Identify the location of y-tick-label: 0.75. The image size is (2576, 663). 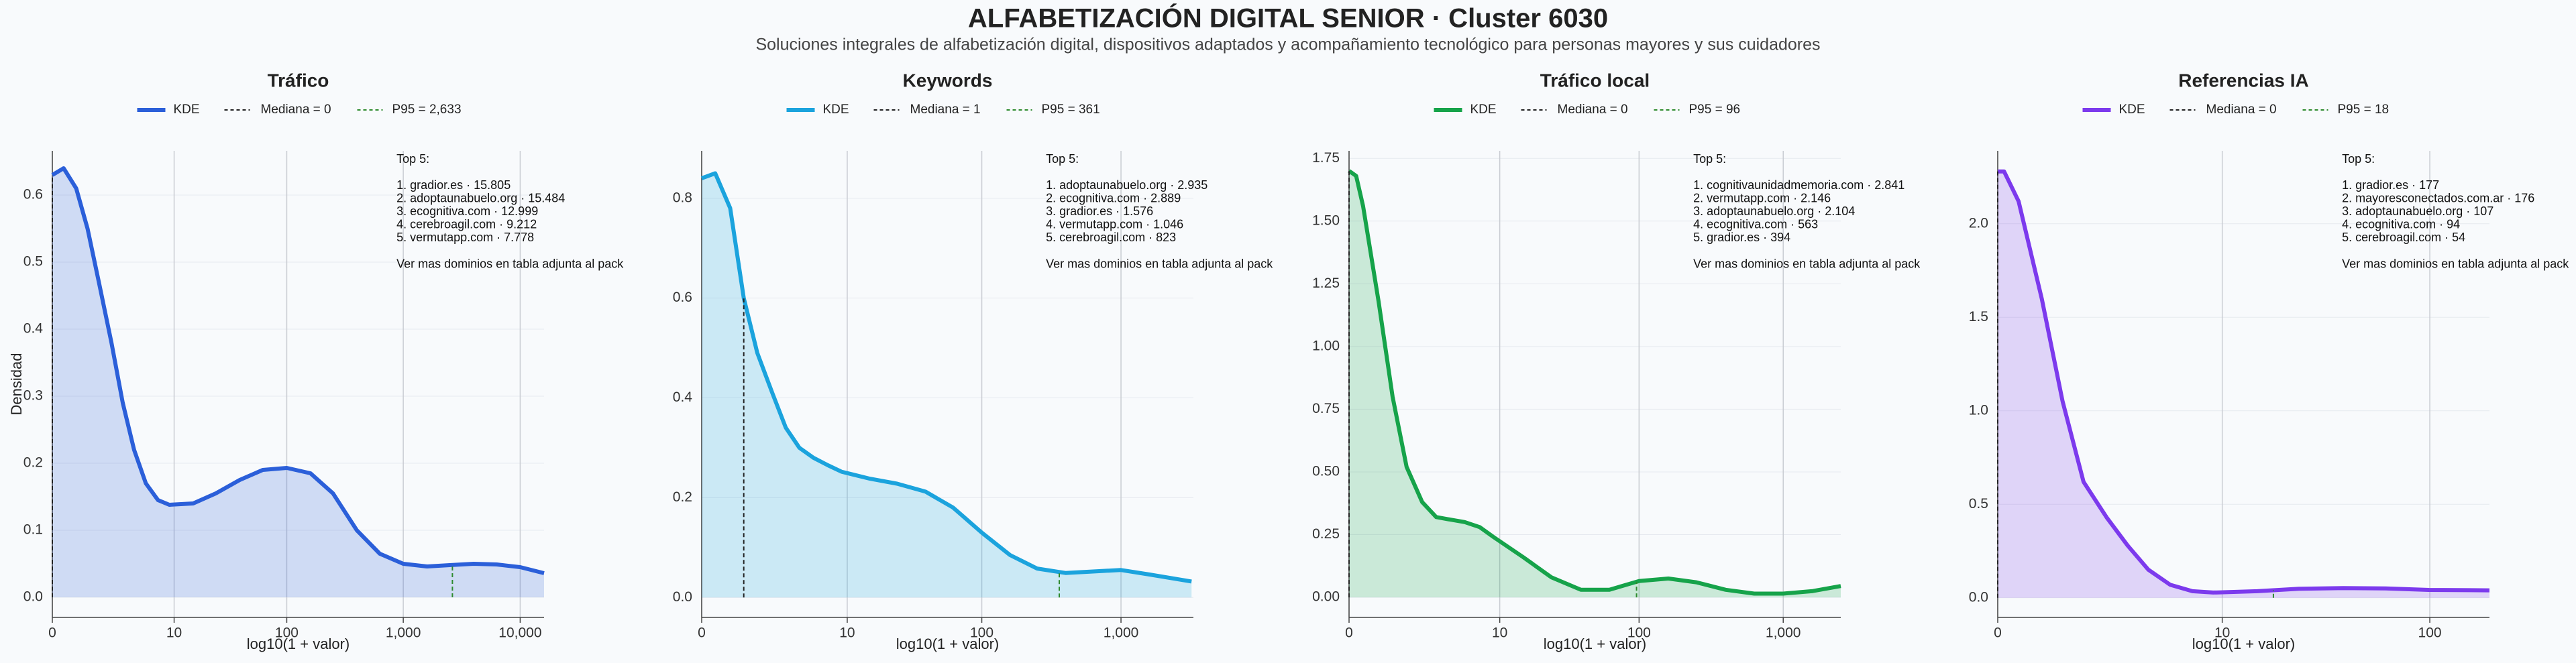
(1326, 408).